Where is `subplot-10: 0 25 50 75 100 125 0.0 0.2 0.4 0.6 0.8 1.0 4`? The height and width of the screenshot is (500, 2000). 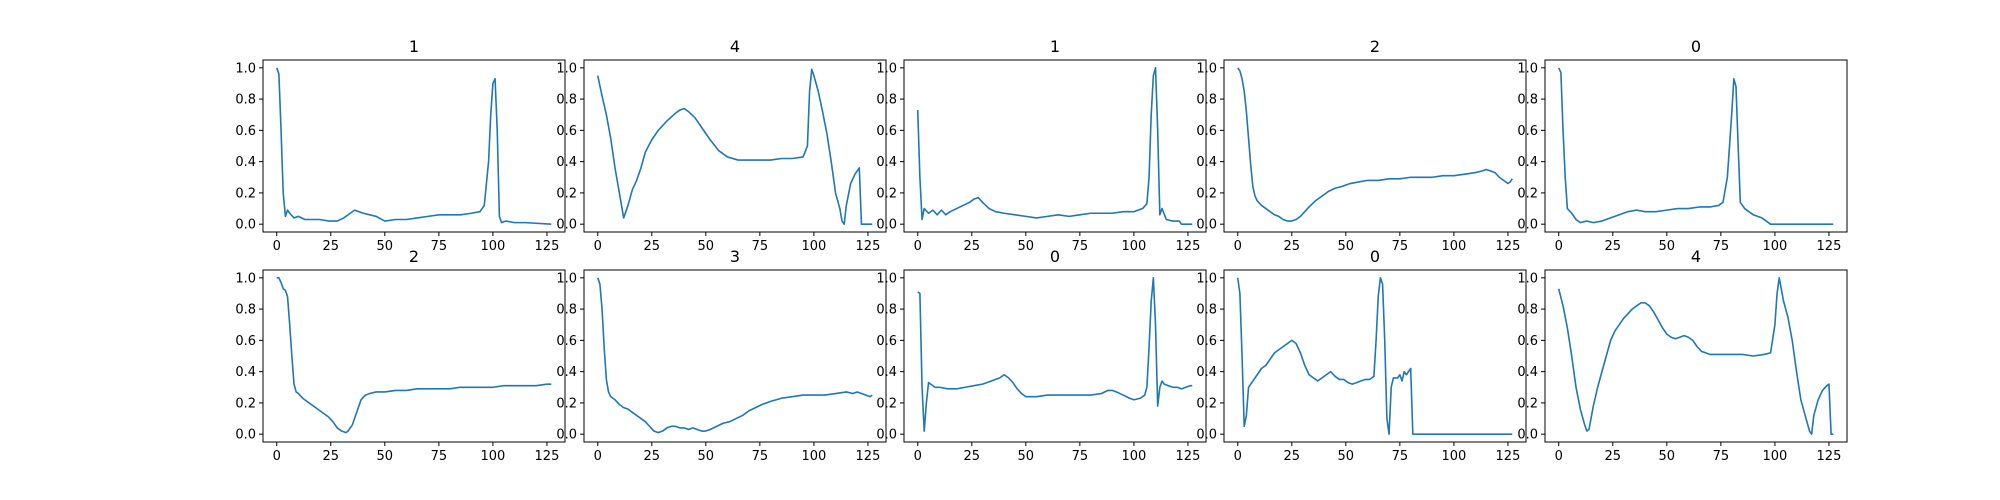
subplot-10: 0 25 50 75 100 125 0.0 0.2 0.4 0.6 0.8 1.0 4 is located at coordinates (1682, 355).